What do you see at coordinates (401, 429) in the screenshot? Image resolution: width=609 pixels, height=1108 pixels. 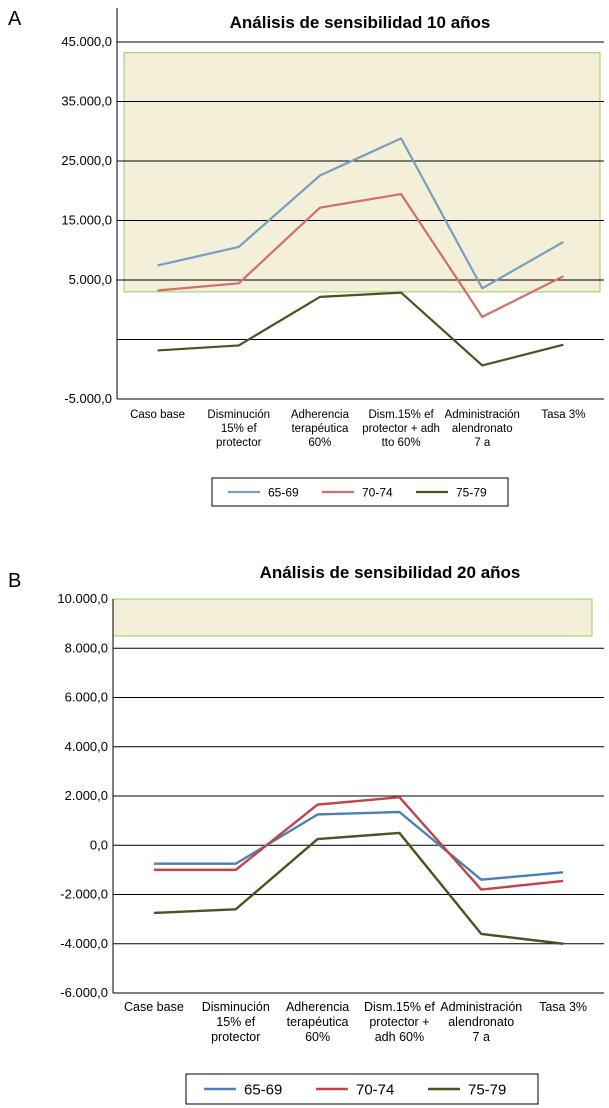 I see `x-tick-label: Dism.15% ef protector + adh tto 60%` at bounding box center [401, 429].